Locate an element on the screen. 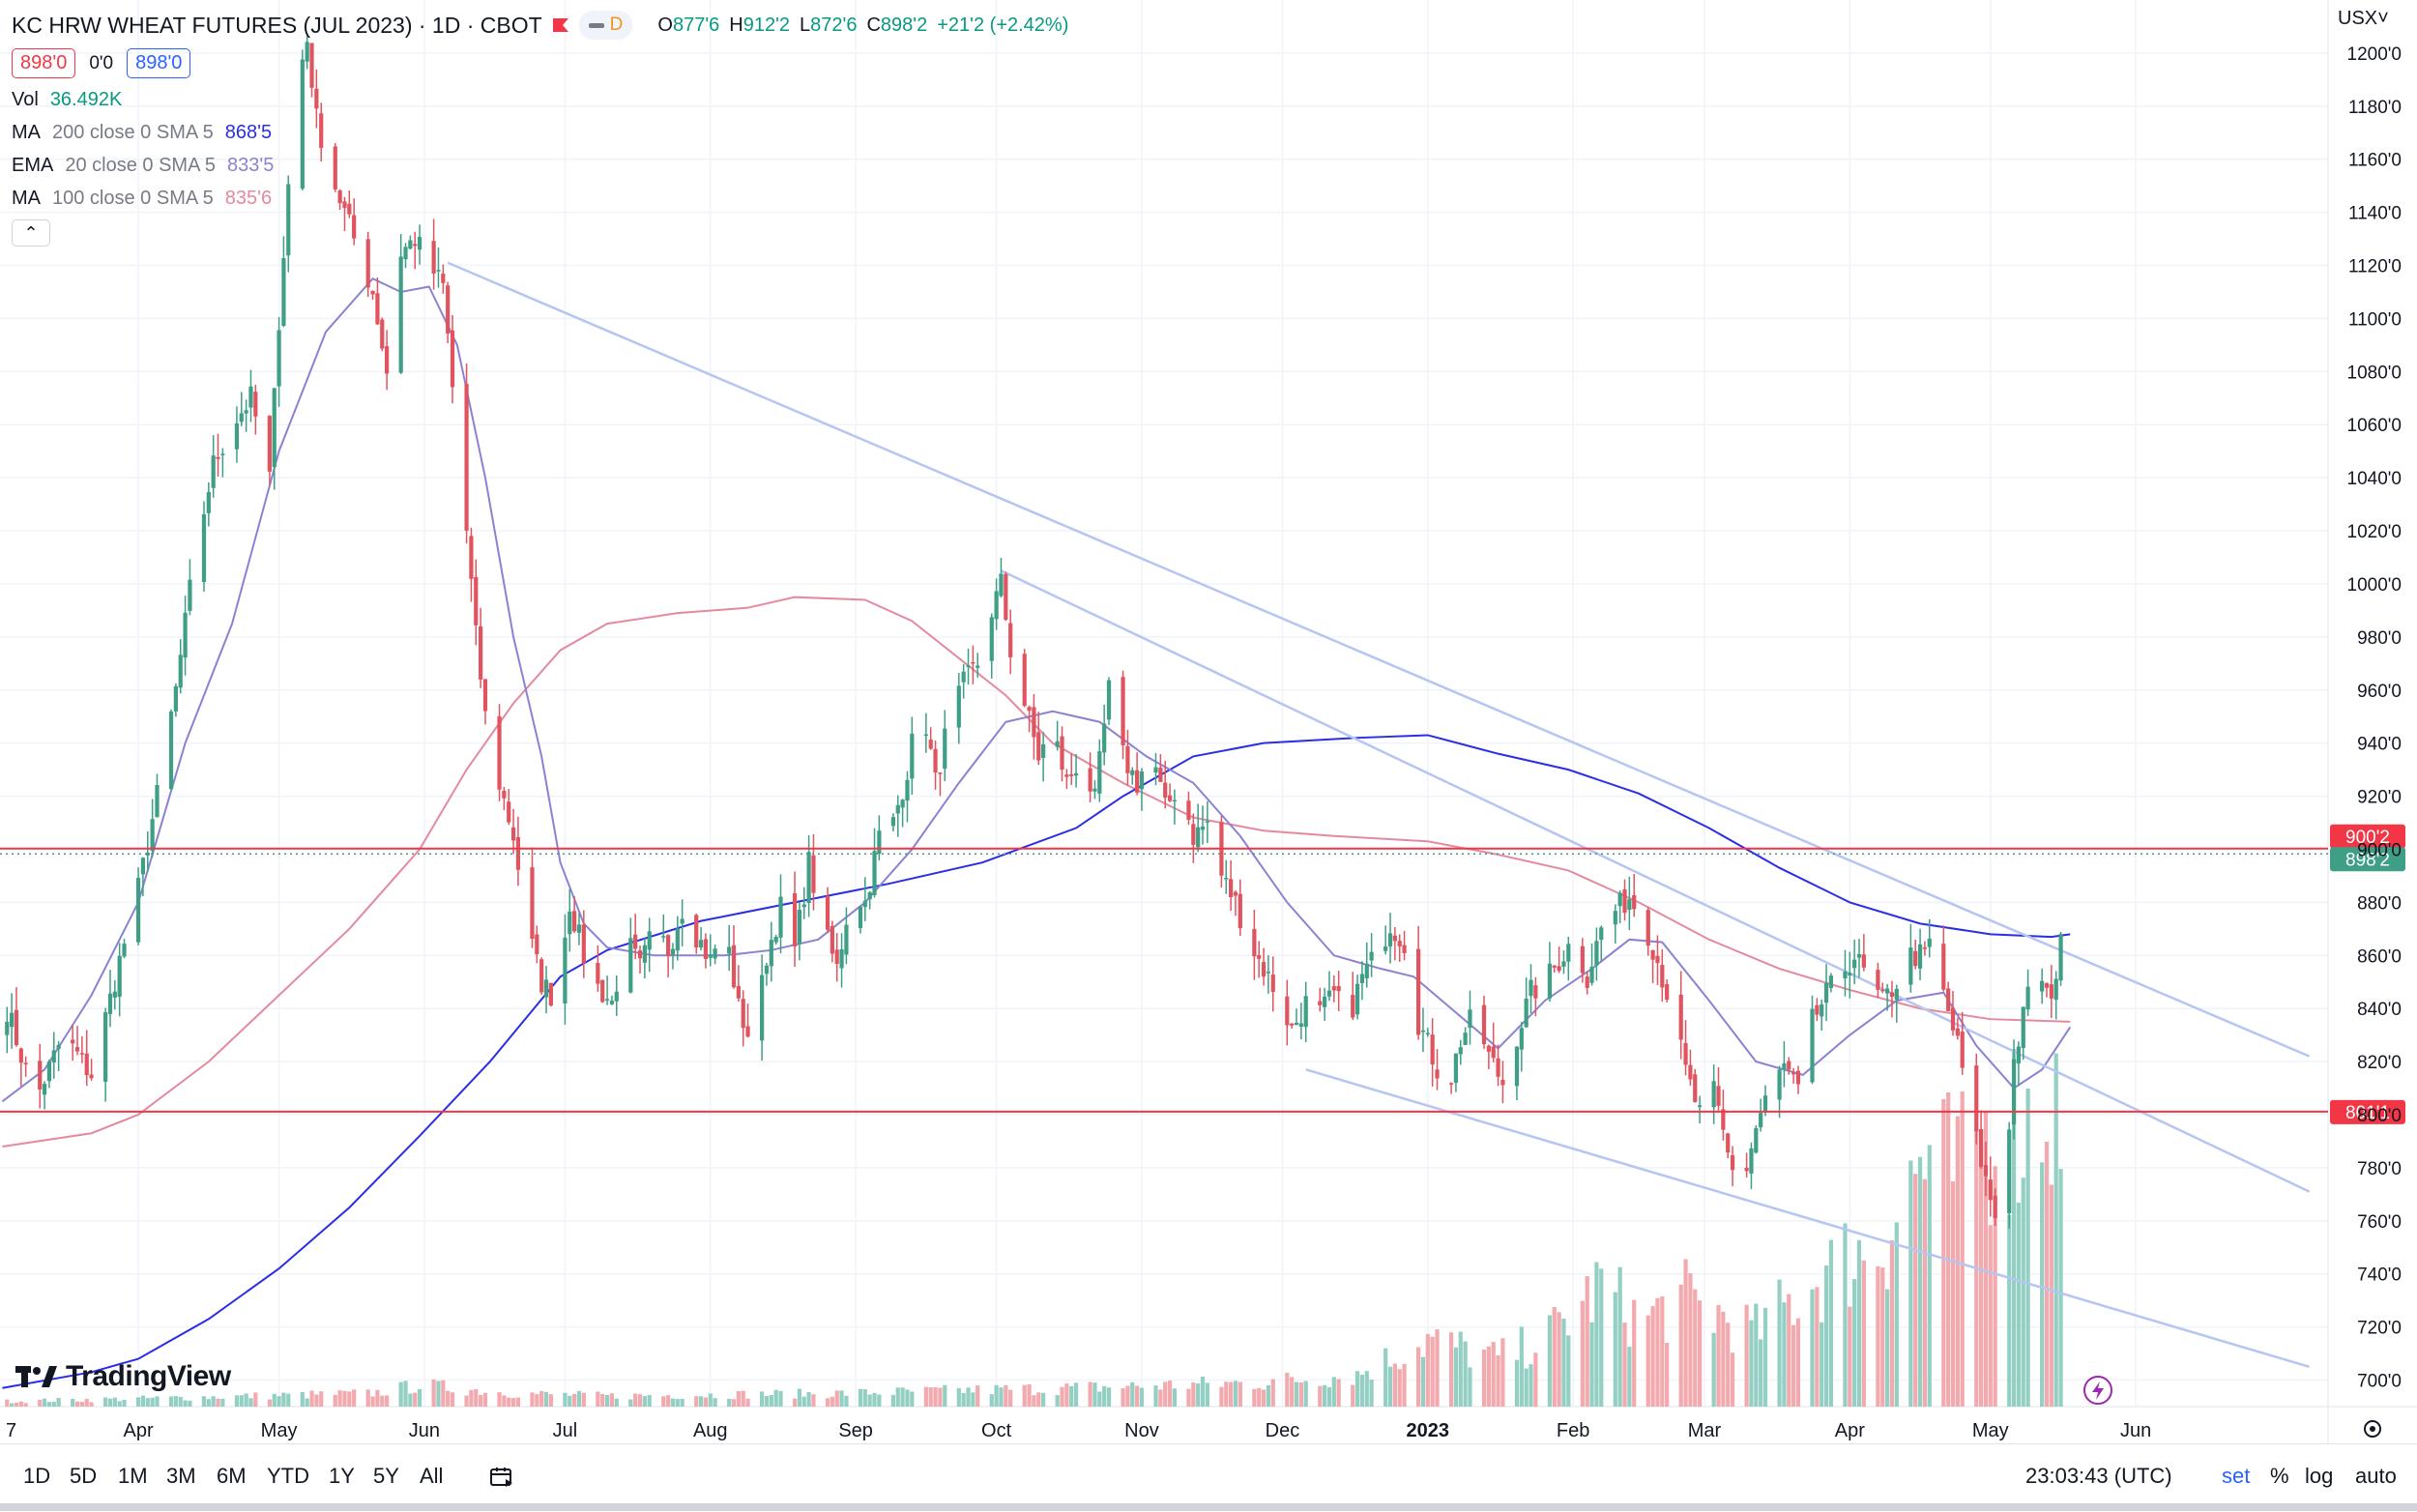 The image size is (2417, 1512). time-tick-label: Mar is located at coordinates (1705, 1430).